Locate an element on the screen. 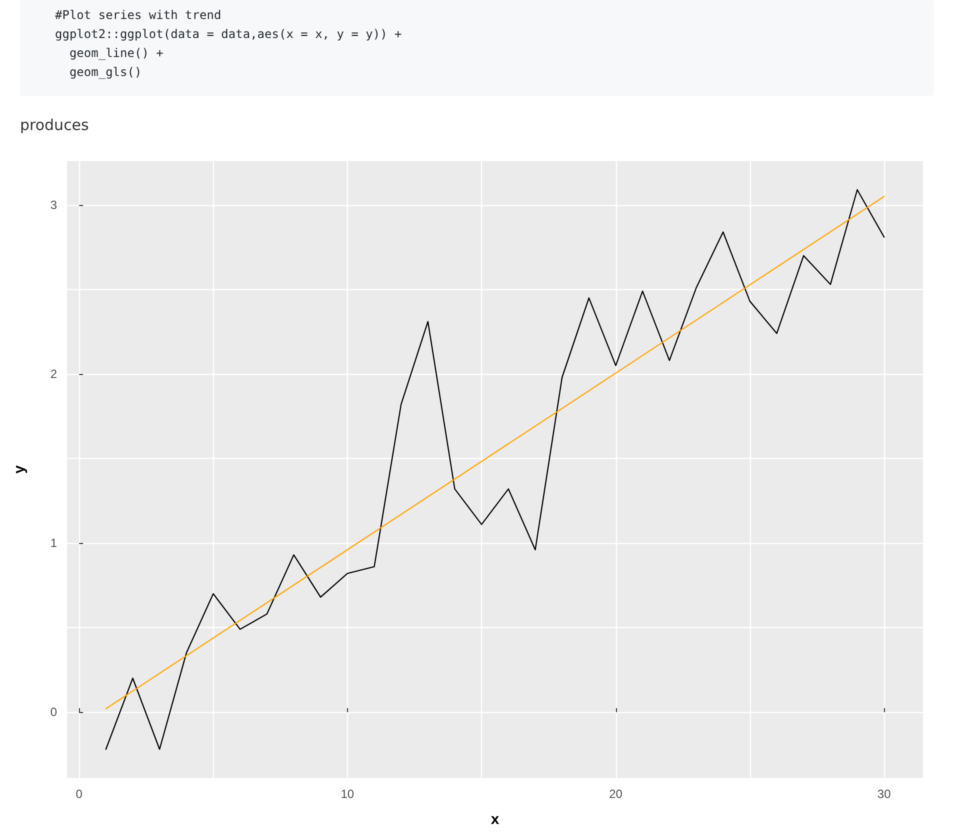 This screenshot has height=835, width=957. y-tick-label: 0 is located at coordinates (54, 712).